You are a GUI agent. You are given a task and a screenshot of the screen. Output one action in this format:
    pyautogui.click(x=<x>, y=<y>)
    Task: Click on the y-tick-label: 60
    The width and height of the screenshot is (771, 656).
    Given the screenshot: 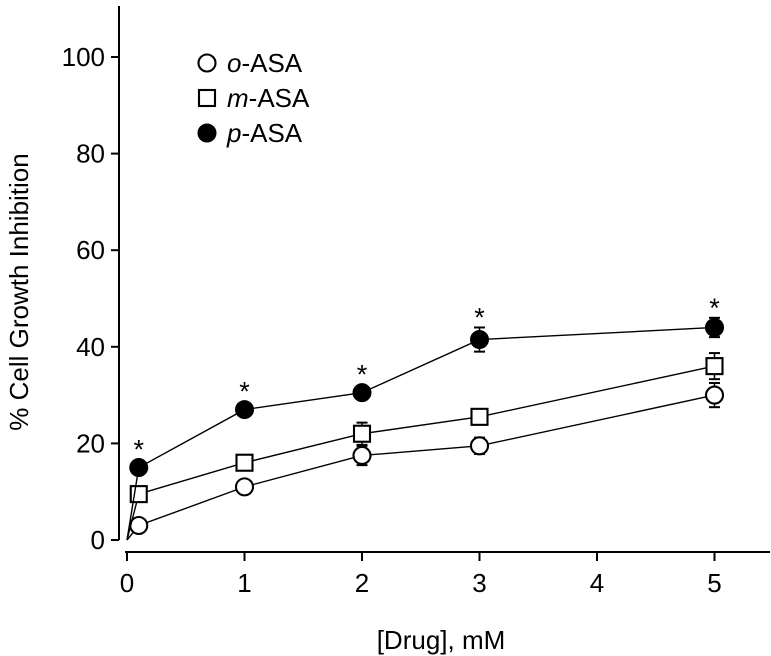 What is the action you would take?
    pyautogui.click(x=90, y=250)
    